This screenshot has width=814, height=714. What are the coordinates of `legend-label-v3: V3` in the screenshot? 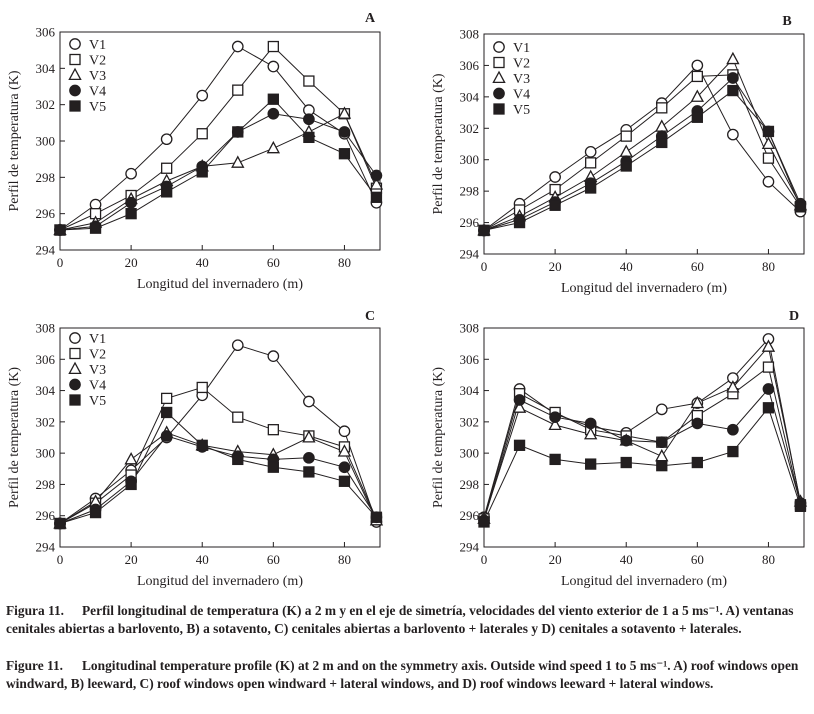 It's located at (97, 370).